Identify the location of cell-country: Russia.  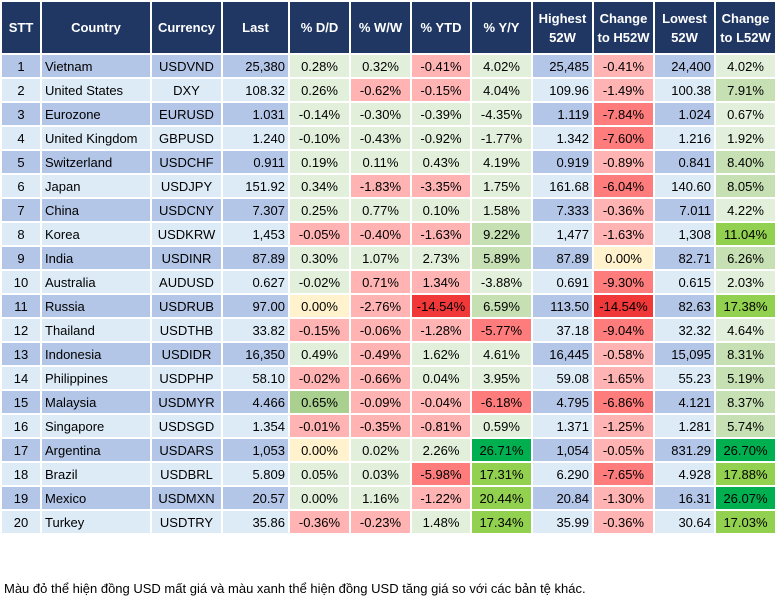
(96, 306).